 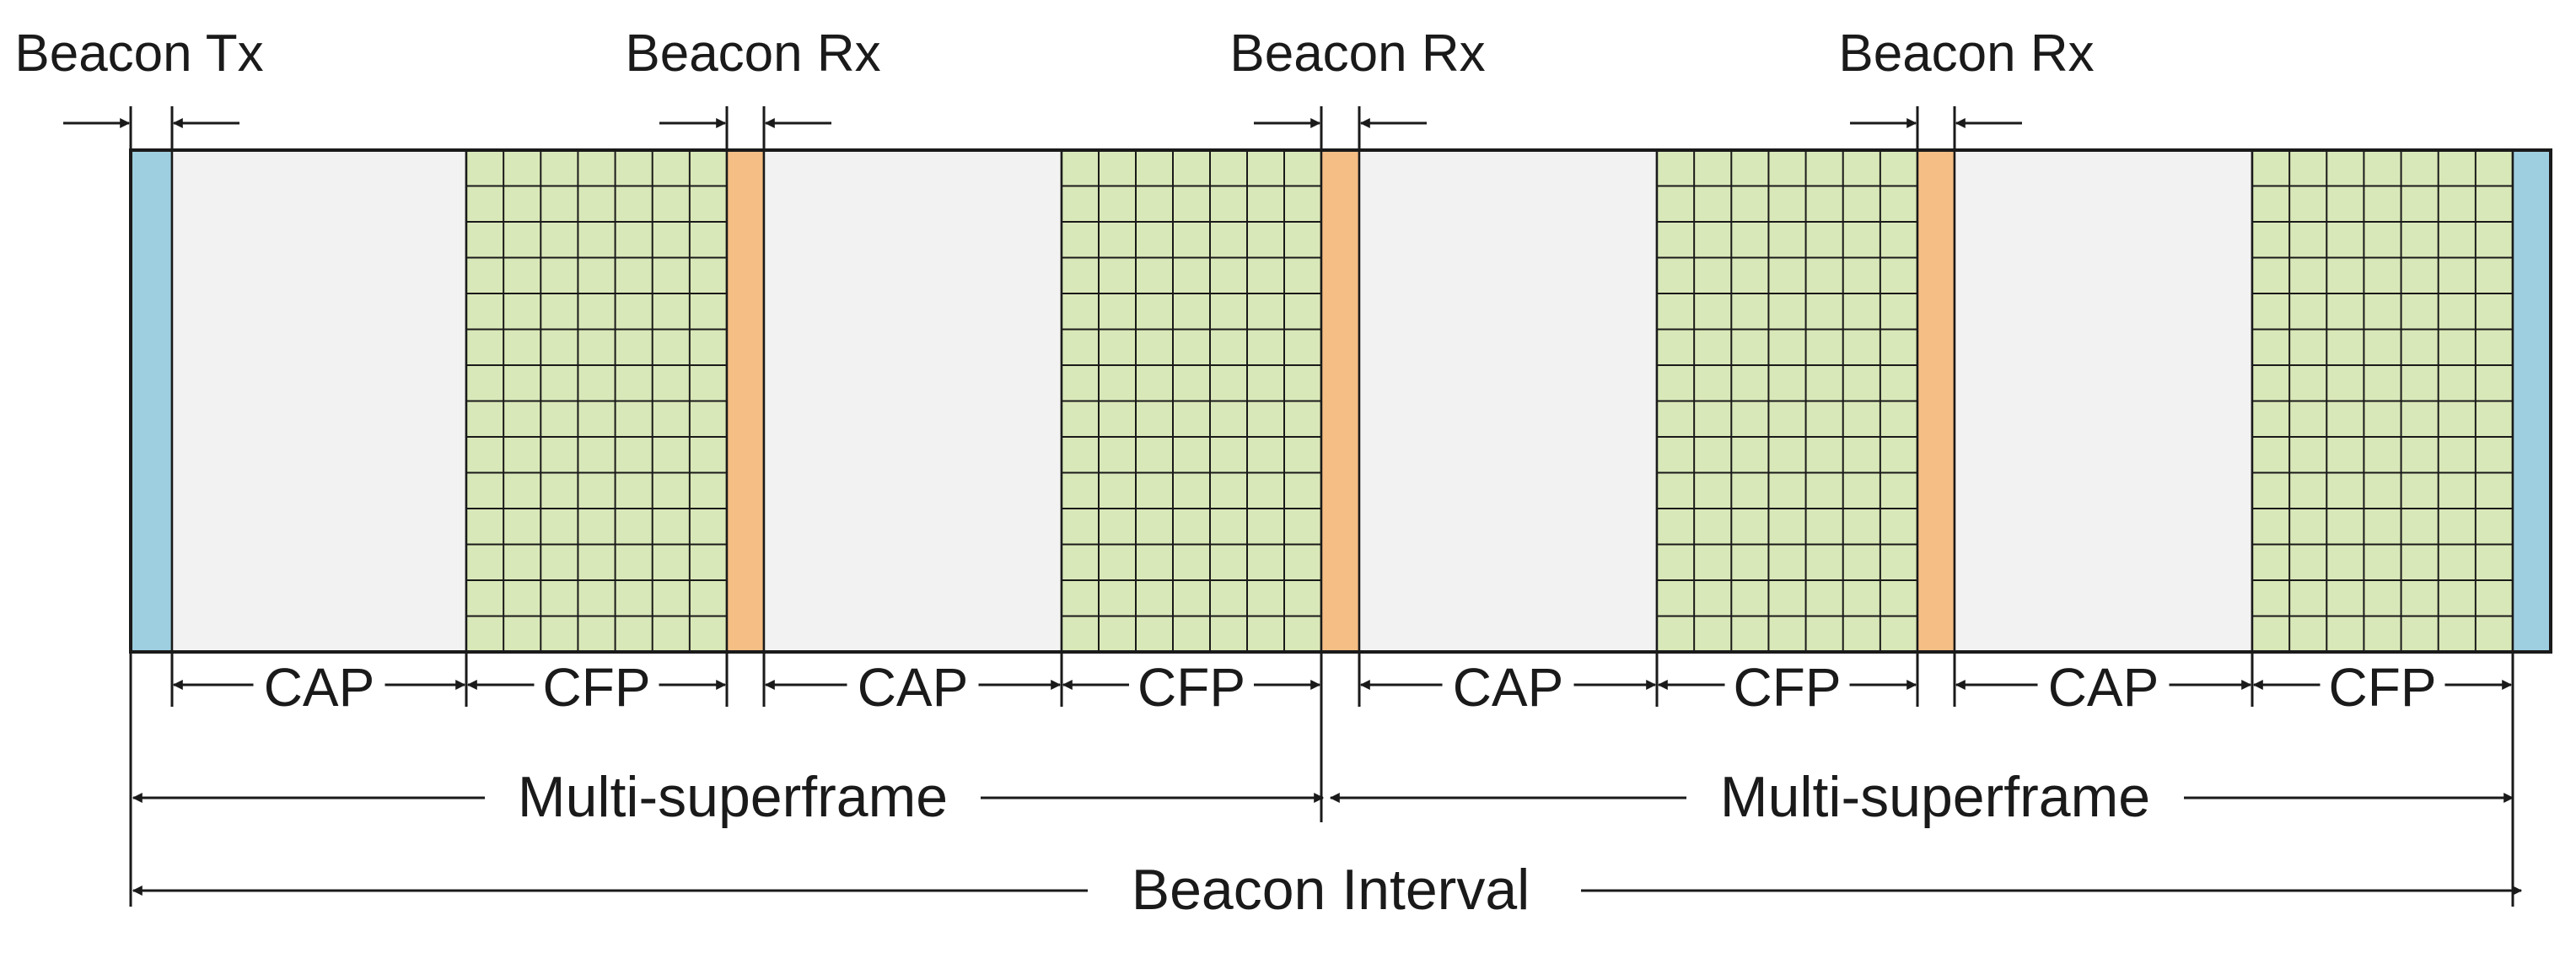 What do you see at coordinates (597, 687) in the screenshot?
I see `cfp-label-1: CFP` at bounding box center [597, 687].